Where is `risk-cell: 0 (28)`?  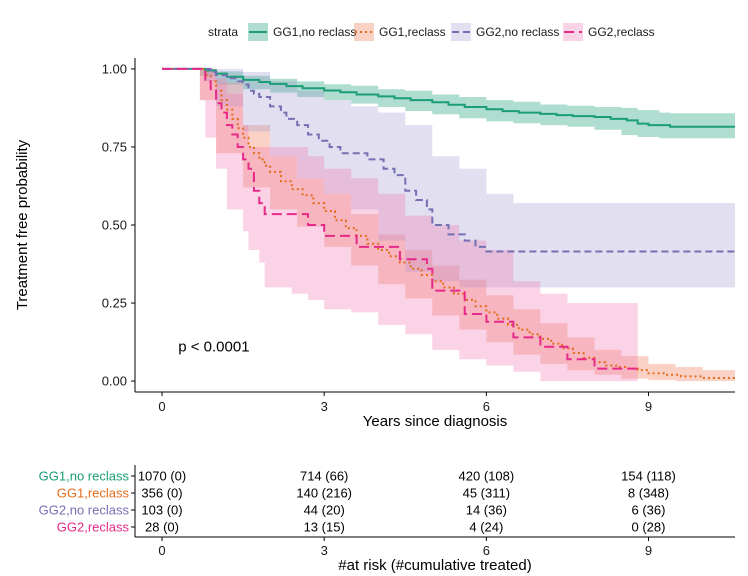 risk-cell: 0 (28) is located at coordinates (649, 527).